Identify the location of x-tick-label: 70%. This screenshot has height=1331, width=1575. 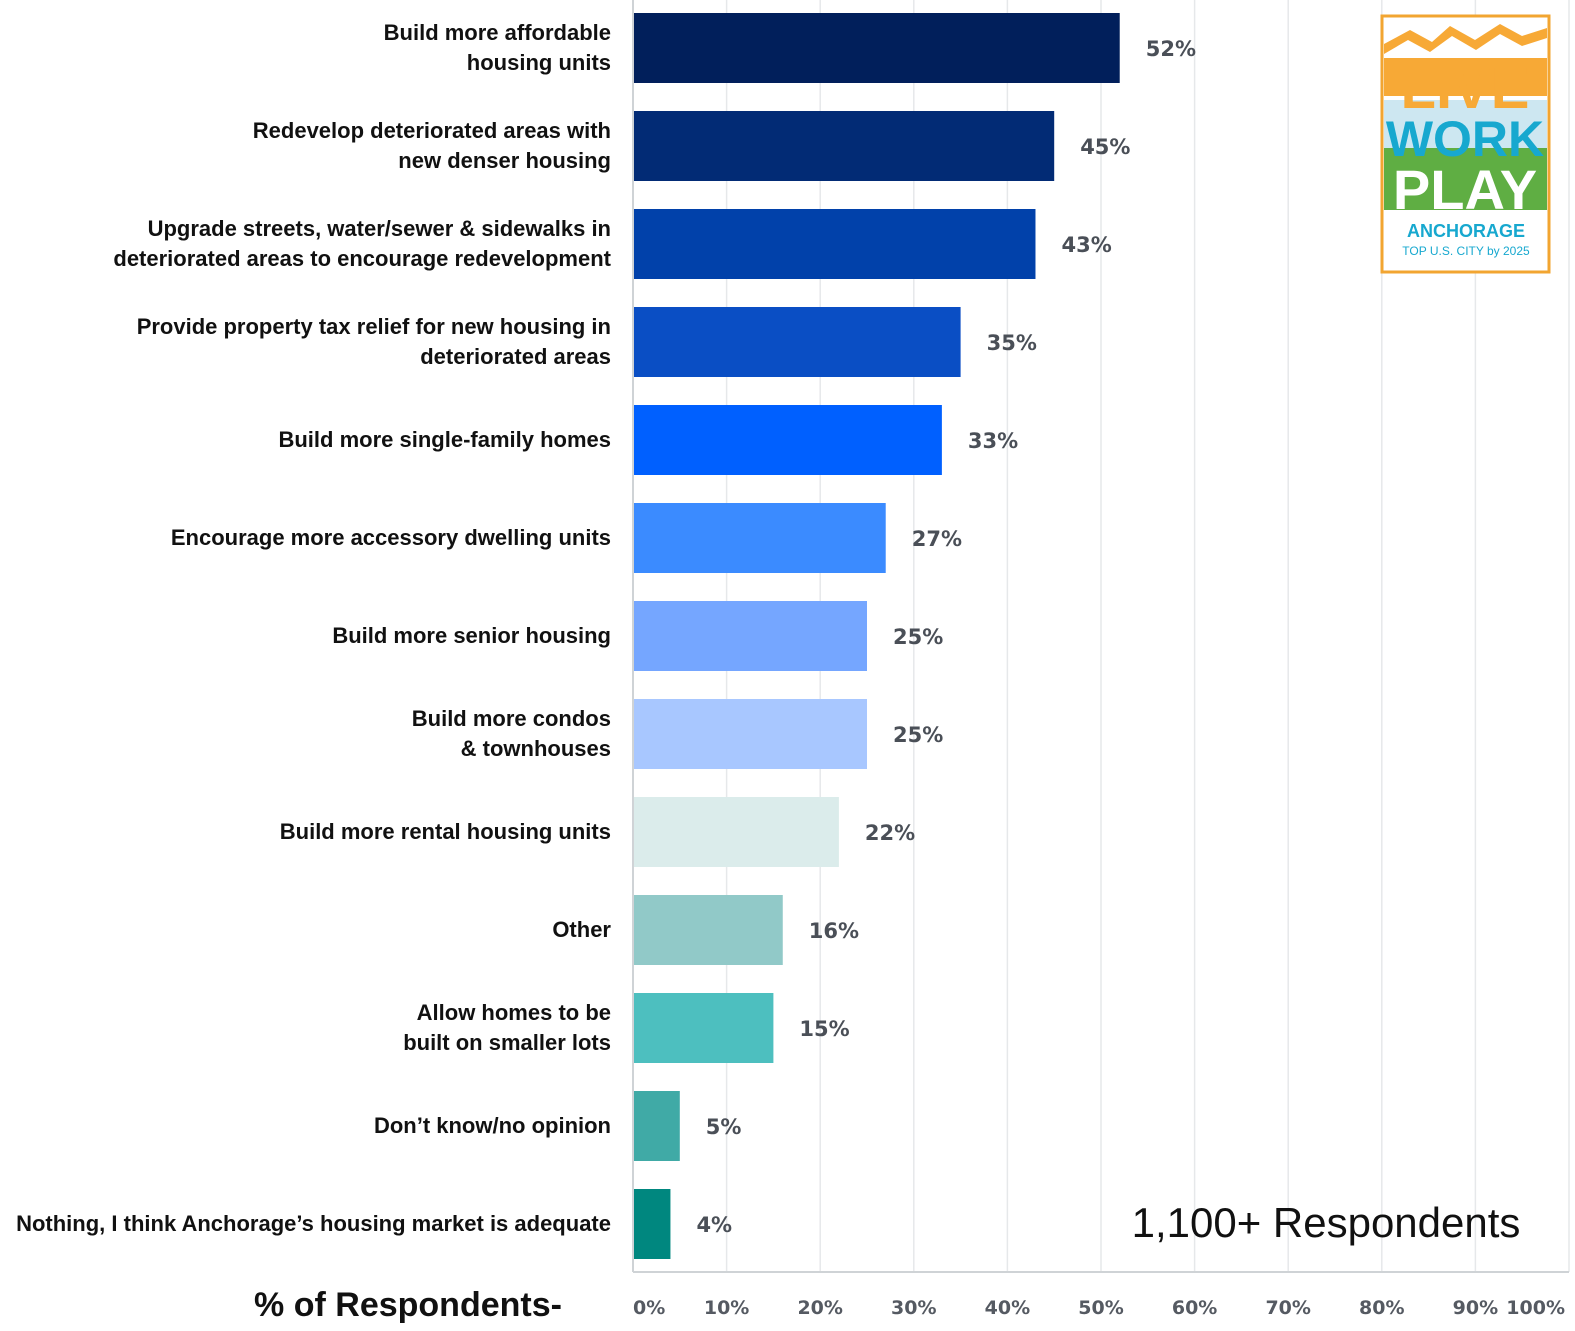
(1287, 1308).